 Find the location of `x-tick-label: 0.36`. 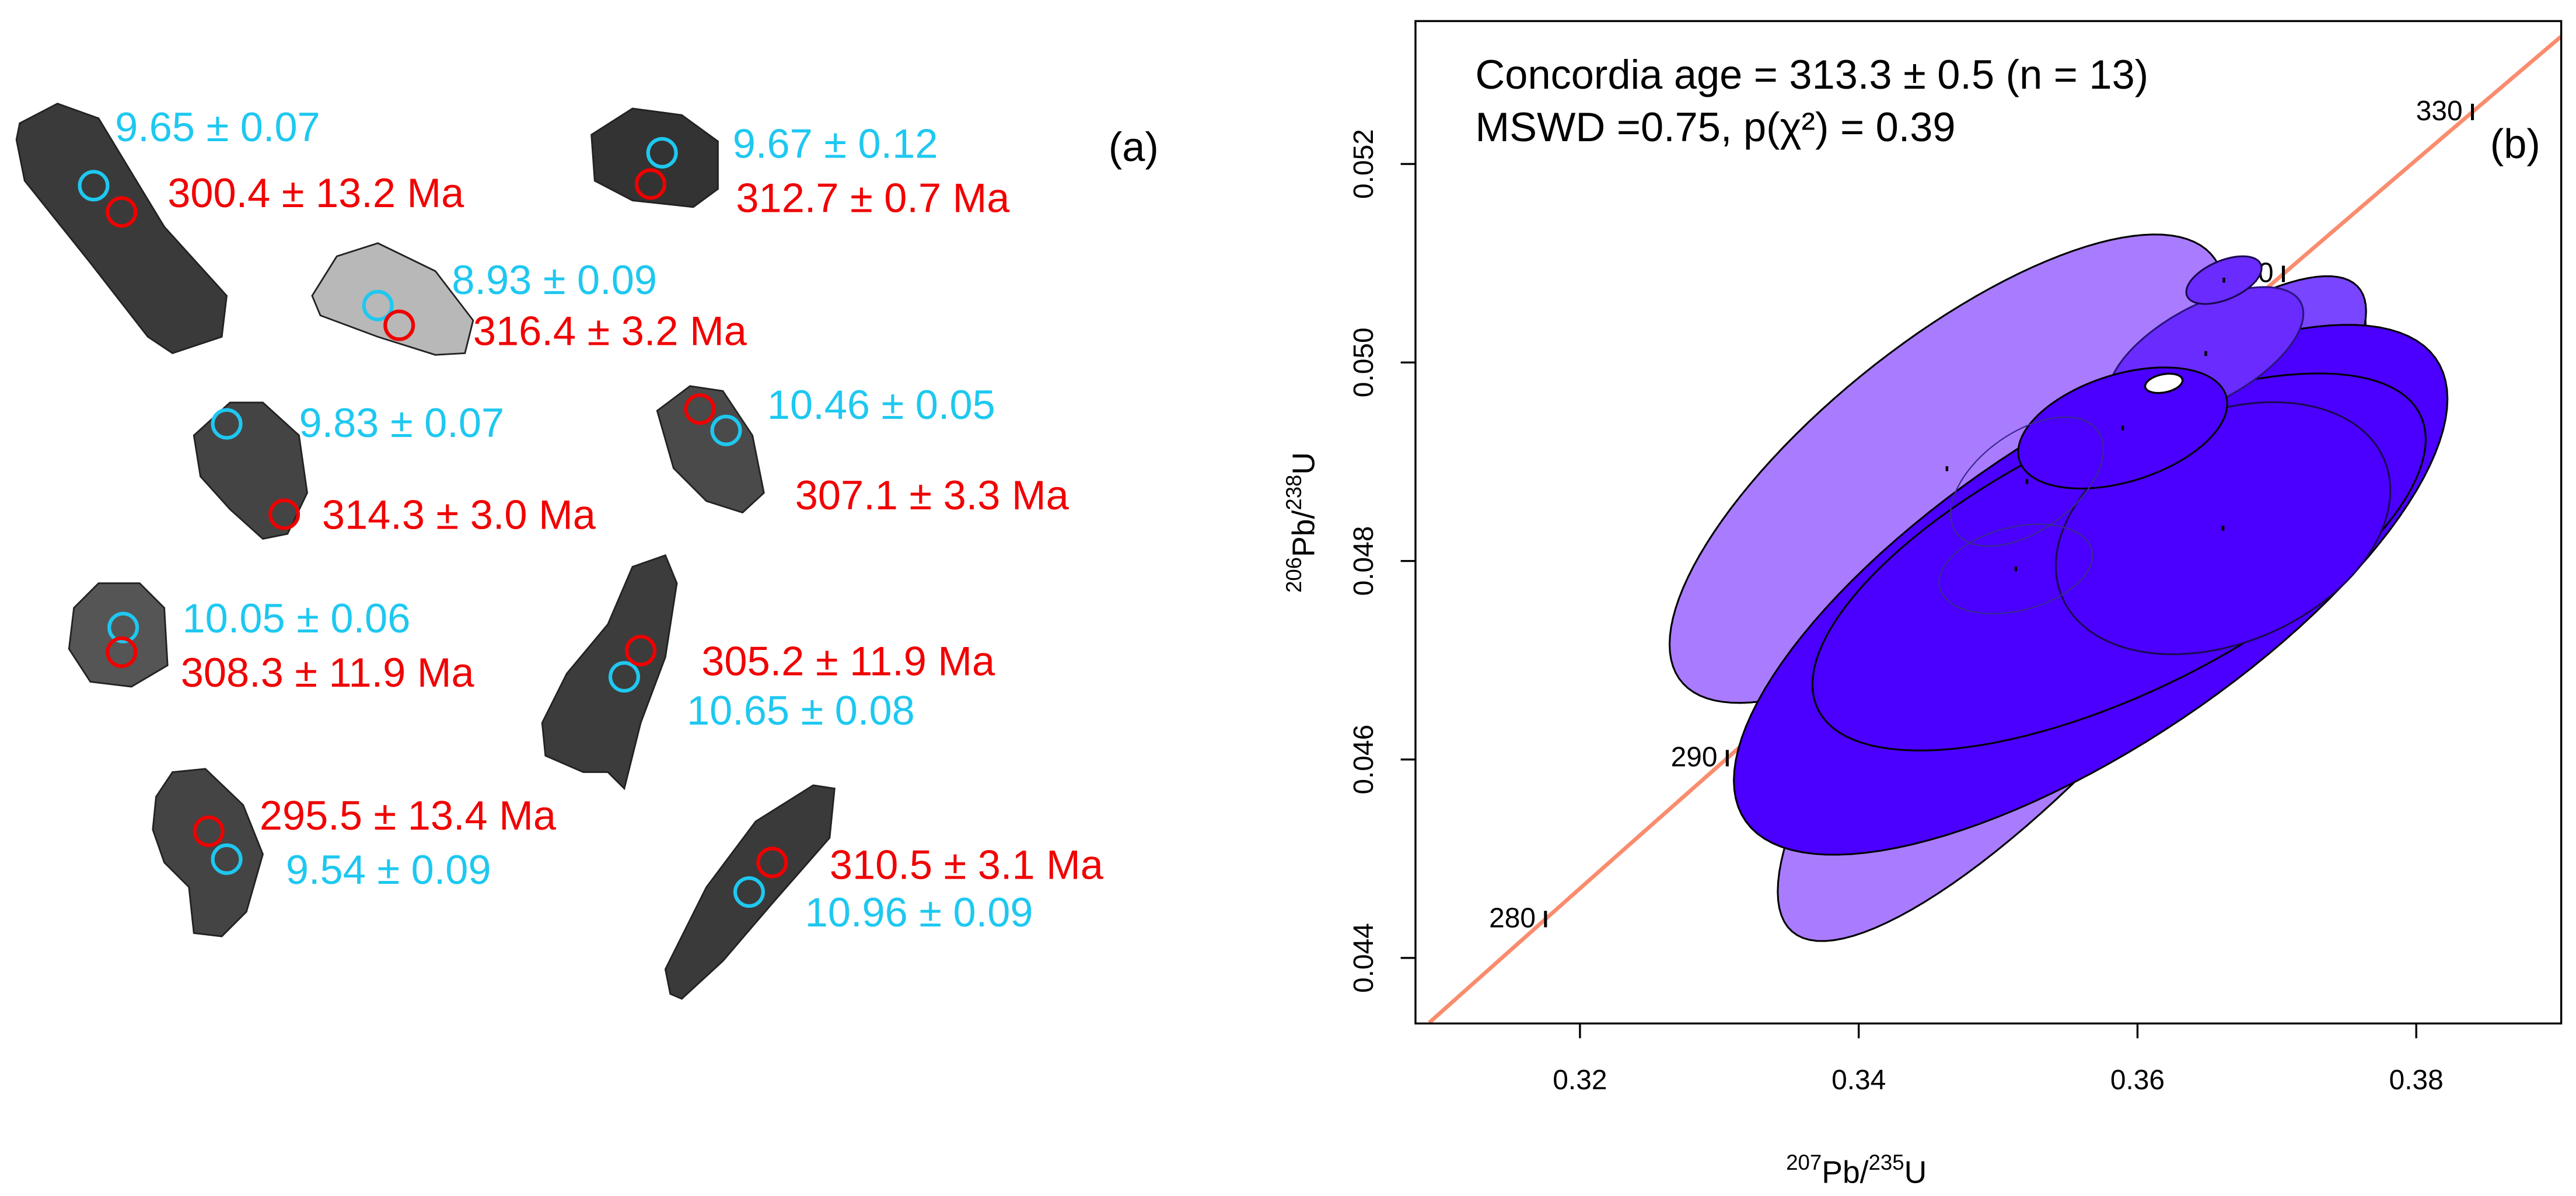

x-tick-label: 0.36 is located at coordinates (2137, 1080).